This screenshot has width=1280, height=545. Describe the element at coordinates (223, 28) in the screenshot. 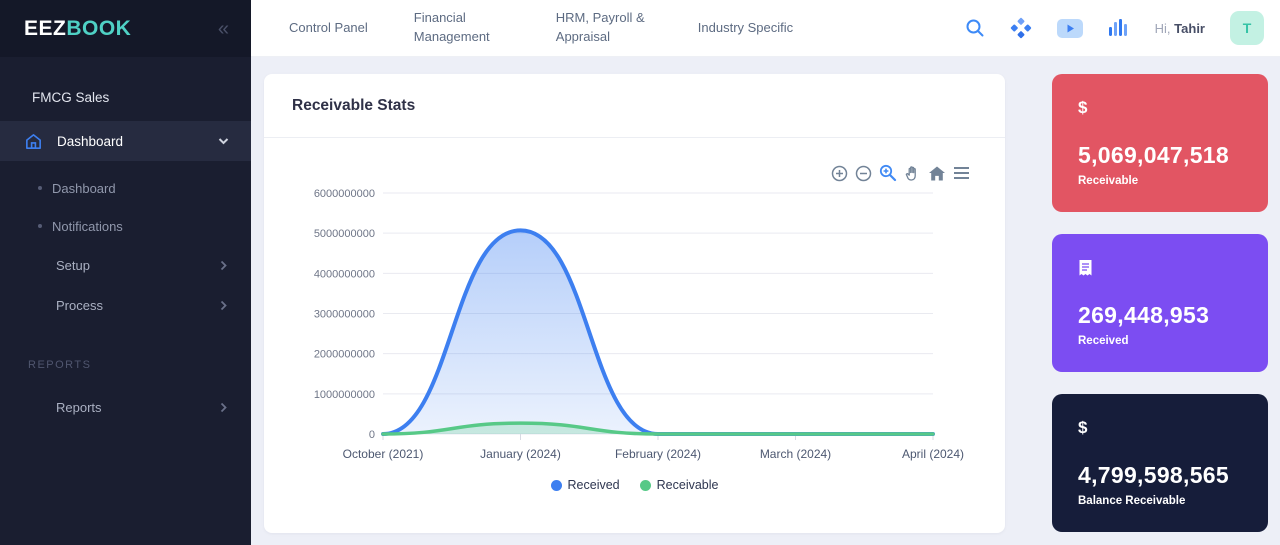

I see `sidebar-collapse-icon: «` at that location.